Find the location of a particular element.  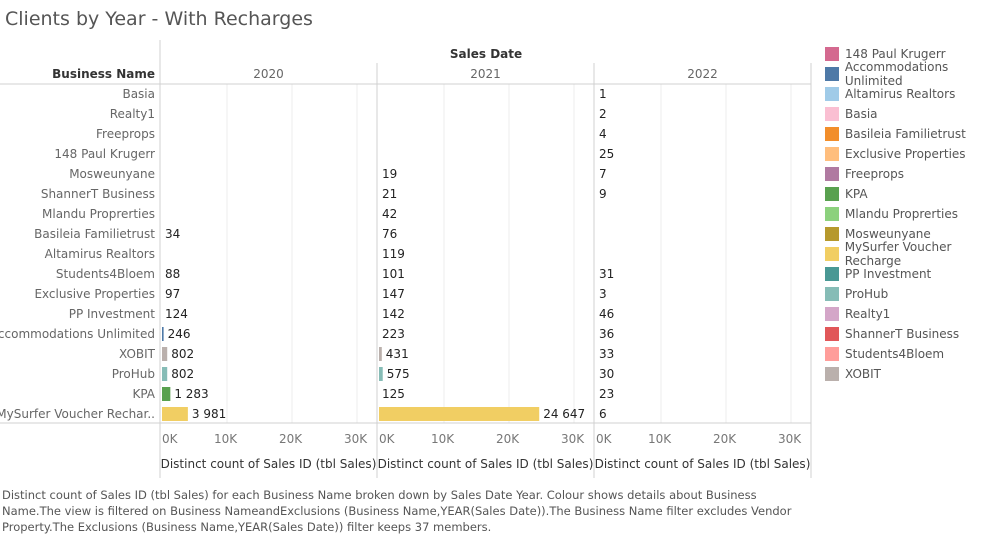

legend-label: ProHub is located at coordinates (867, 294).